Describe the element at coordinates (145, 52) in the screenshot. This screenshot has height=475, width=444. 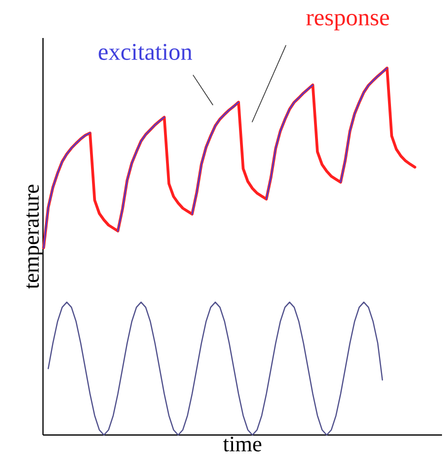
I see `text: excitation` at that location.